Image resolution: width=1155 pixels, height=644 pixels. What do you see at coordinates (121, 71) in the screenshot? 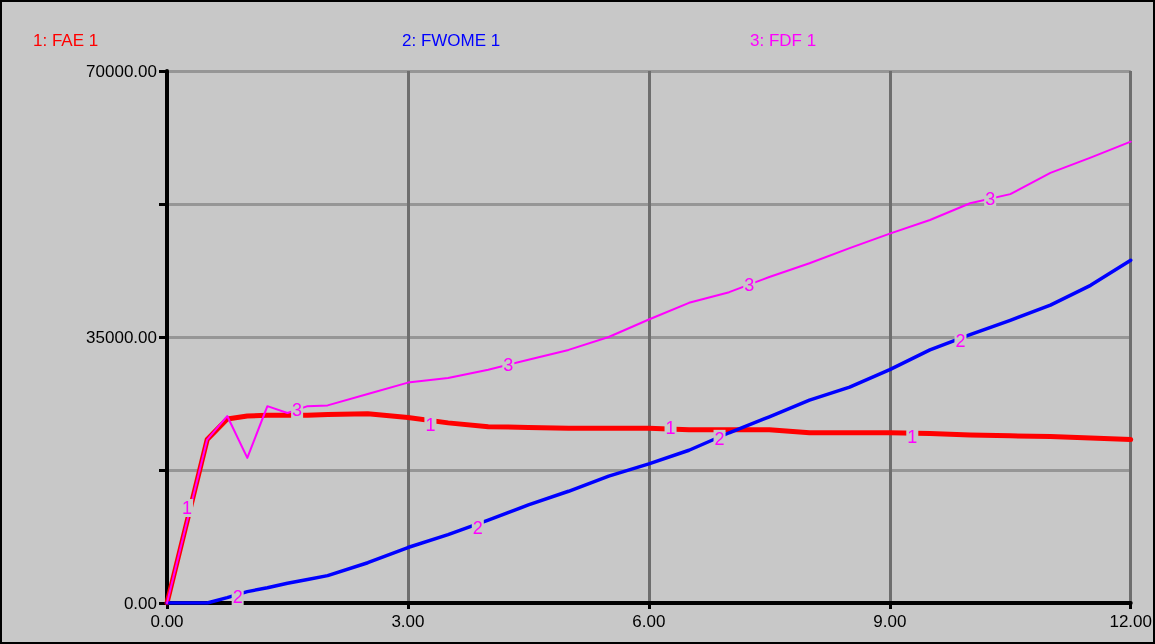
I see `y-tick-label: 70000.00` at bounding box center [121, 71].